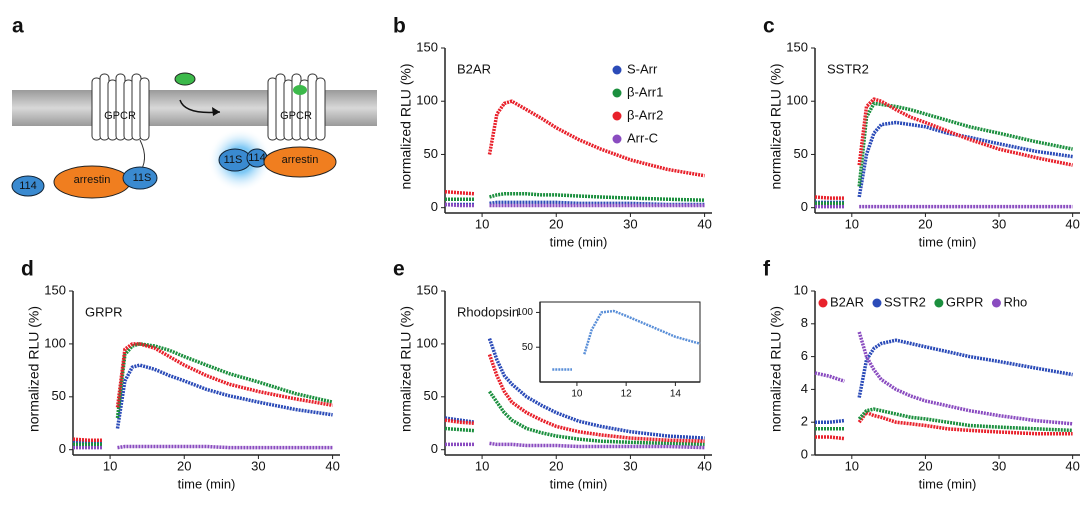 Image resolution: width=1085 pixels, height=505 pixels. What do you see at coordinates (645, 91) in the screenshot?
I see `legend-label: β-Arr1` at bounding box center [645, 91].